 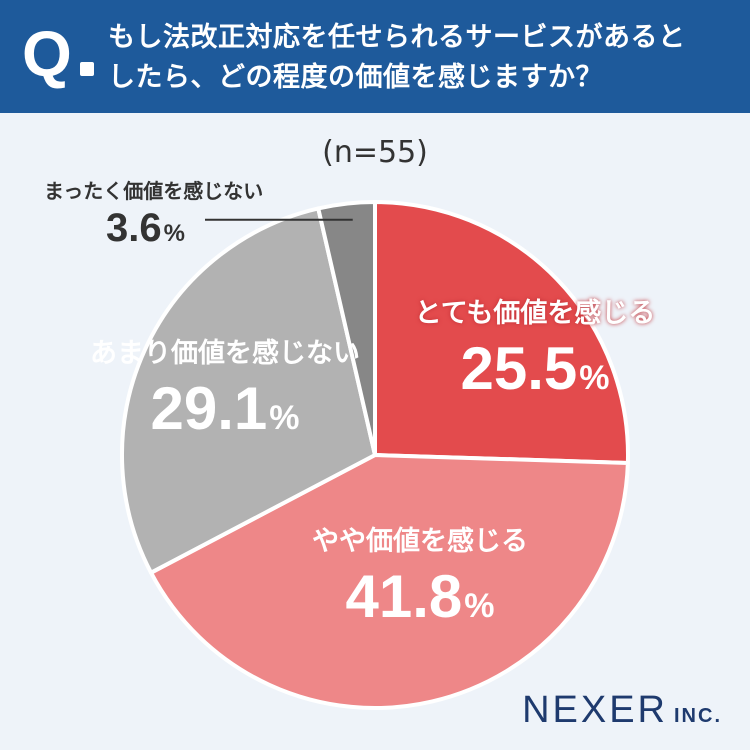 I want to click on slice-label-not-very-valuable: あまり価値を感じない 29.1%, so click(x=225, y=395).